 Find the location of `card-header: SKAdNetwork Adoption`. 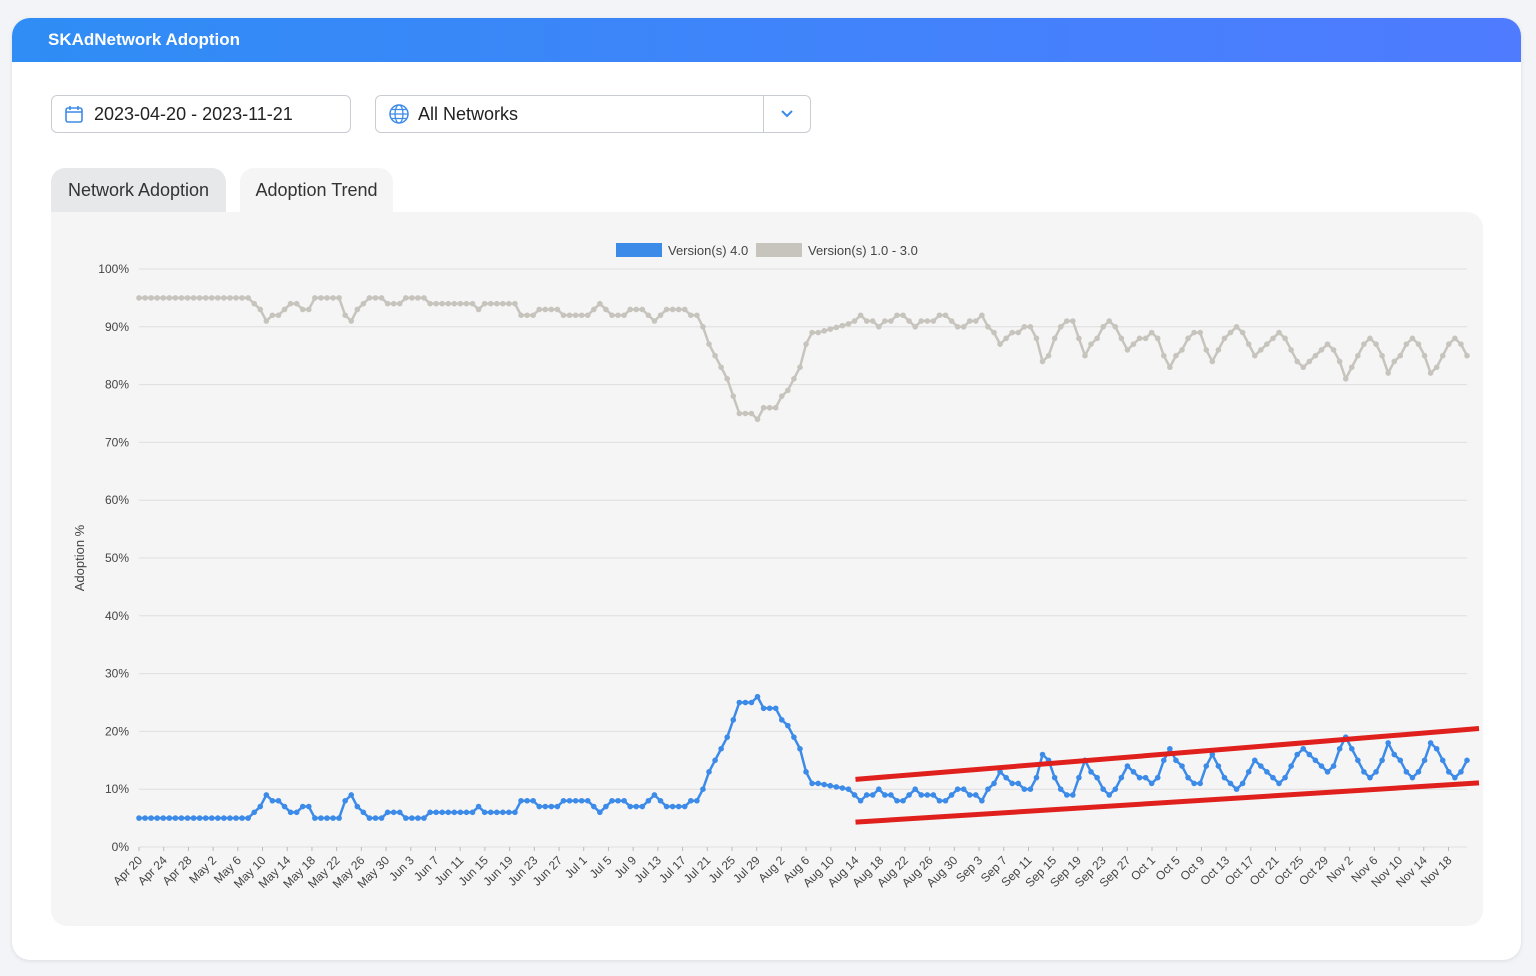

card-header: SKAdNetwork Adoption is located at coordinates (766, 40).